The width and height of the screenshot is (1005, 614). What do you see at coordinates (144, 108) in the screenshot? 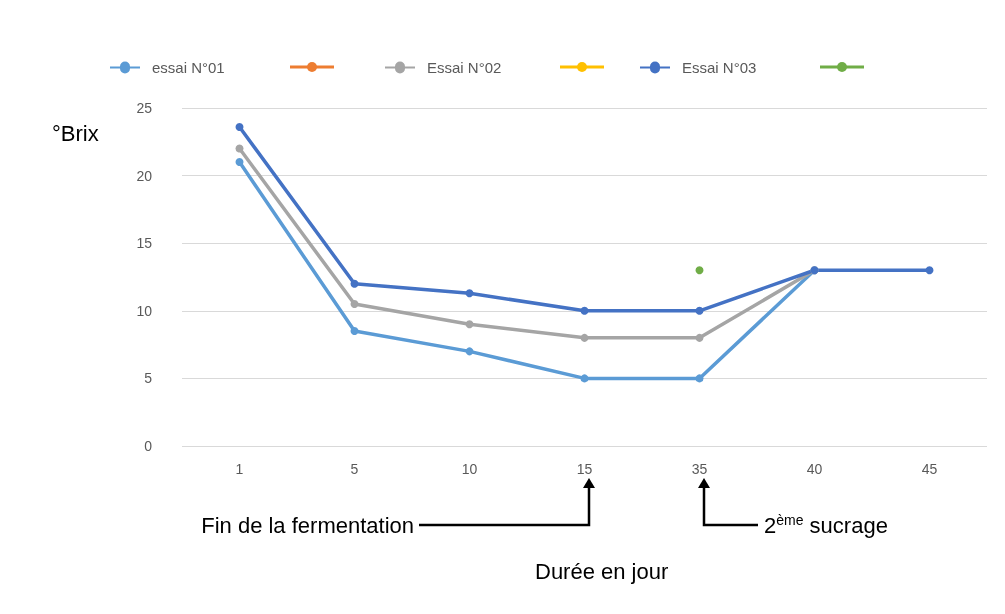
I see `y-tick-label: 25` at bounding box center [144, 108].